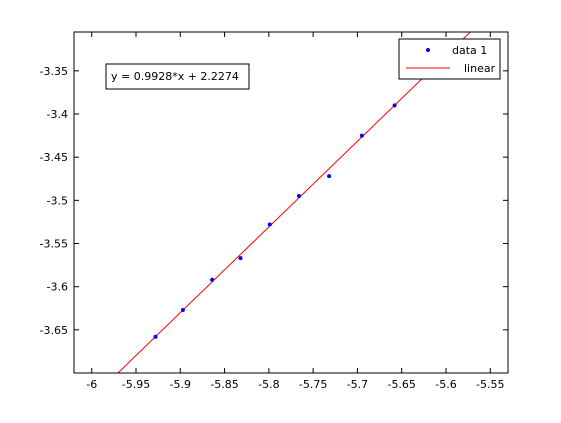  I want to click on x-tick-label: -5.95, so click(136, 384).